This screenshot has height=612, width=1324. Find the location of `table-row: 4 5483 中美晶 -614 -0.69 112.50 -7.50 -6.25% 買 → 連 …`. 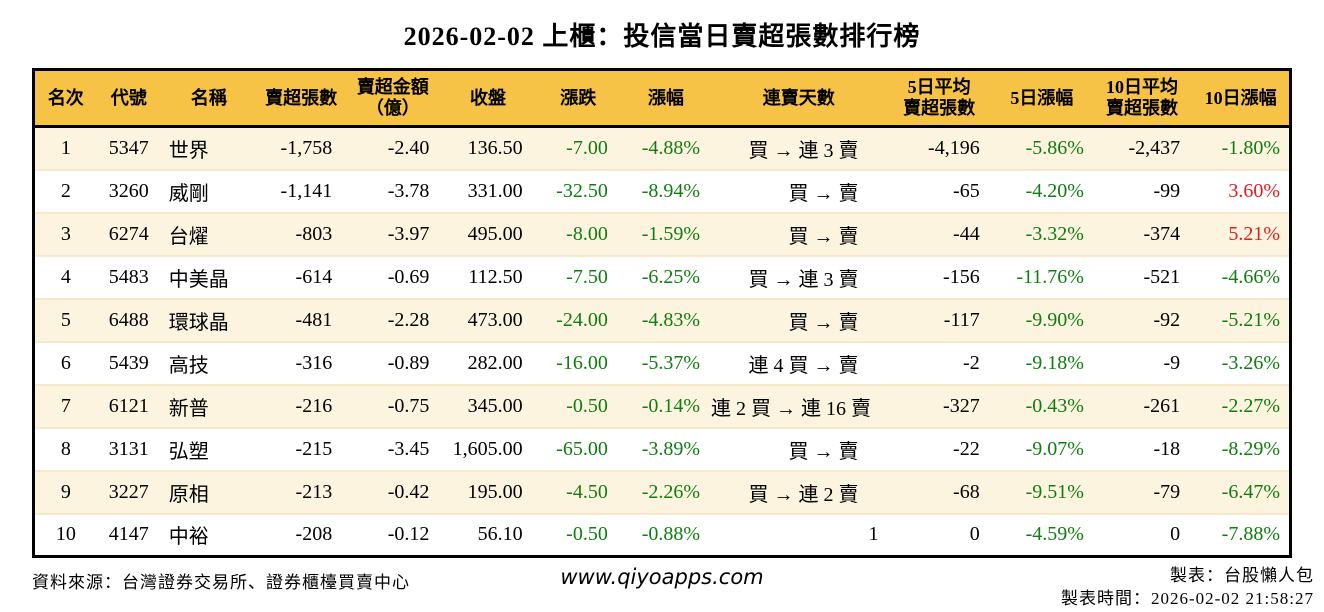

table-row: 4 5483 中美晶 -614 -0.69 112.50 -7.50 -6.25% 買 → 連 … is located at coordinates (662, 276).